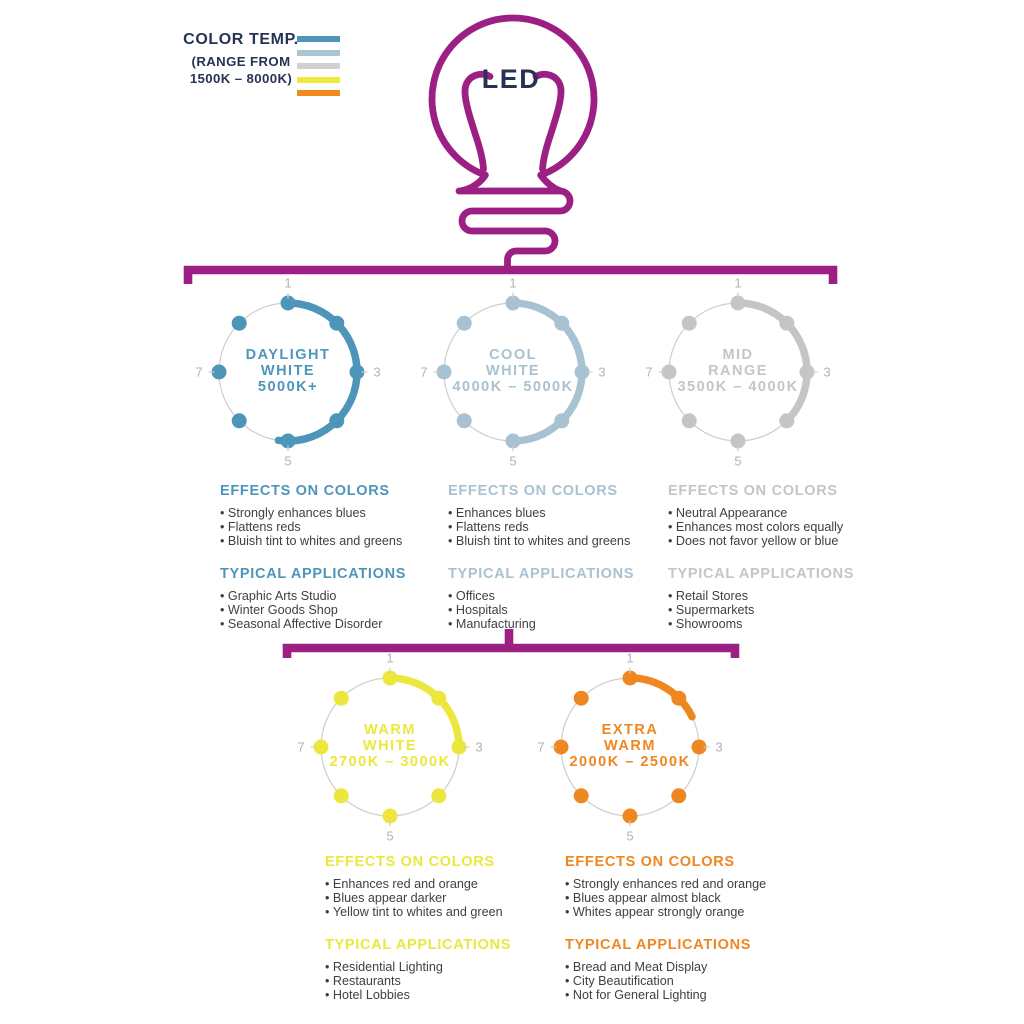 Image resolution: width=1024 pixels, height=1024 pixels. I want to click on effects-item: Strongly enhances red and orange, so click(676, 884).